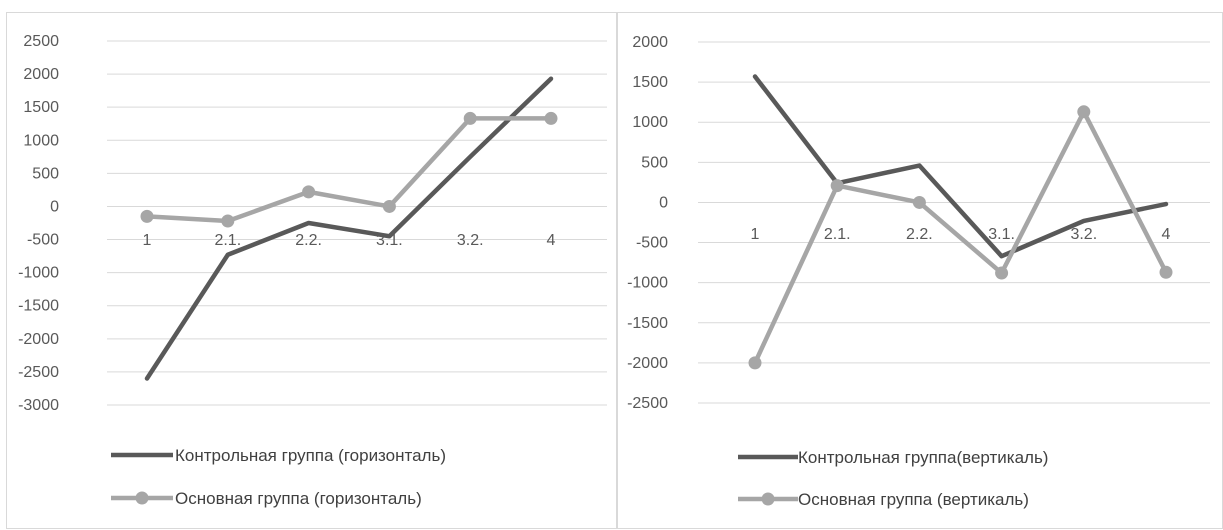  Describe the element at coordinates (38, 405) in the screenshot. I see `y-tick-label: -3000` at that location.